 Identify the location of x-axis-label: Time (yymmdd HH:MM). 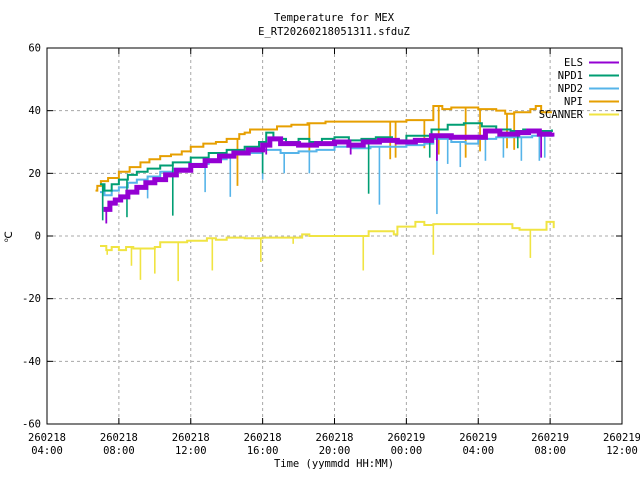
(334, 464).